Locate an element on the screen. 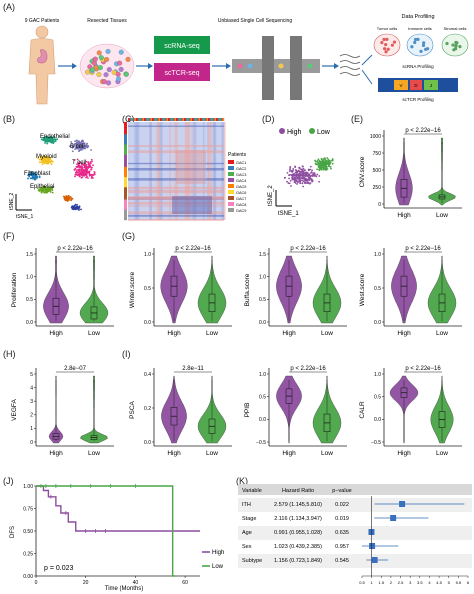 This screenshot has height=594, width=474. tsne-b-label-myeloid: Myeloid is located at coordinates (46, 157).